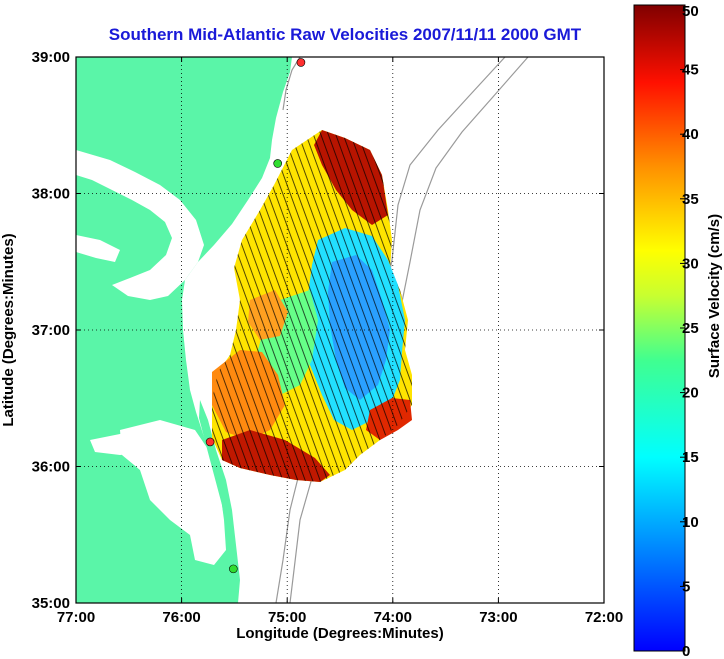 The image size is (724, 659). What do you see at coordinates (686, 586) in the screenshot?
I see `colorbar-tick-label: 5` at bounding box center [686, 586].